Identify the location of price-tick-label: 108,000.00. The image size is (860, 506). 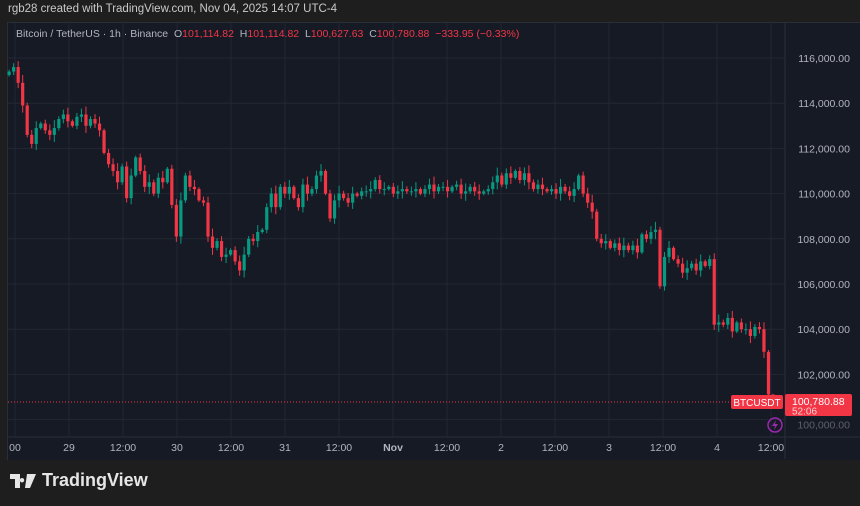
(823, 240).